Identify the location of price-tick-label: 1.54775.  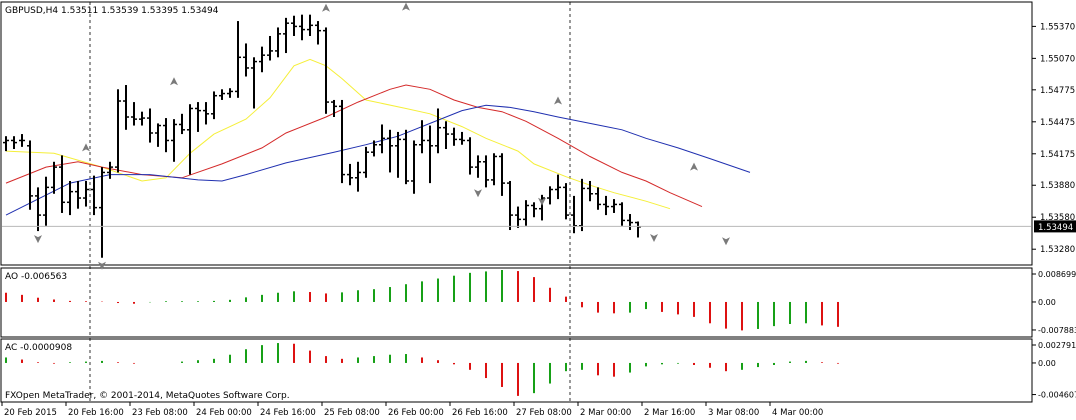
(1057, 91).